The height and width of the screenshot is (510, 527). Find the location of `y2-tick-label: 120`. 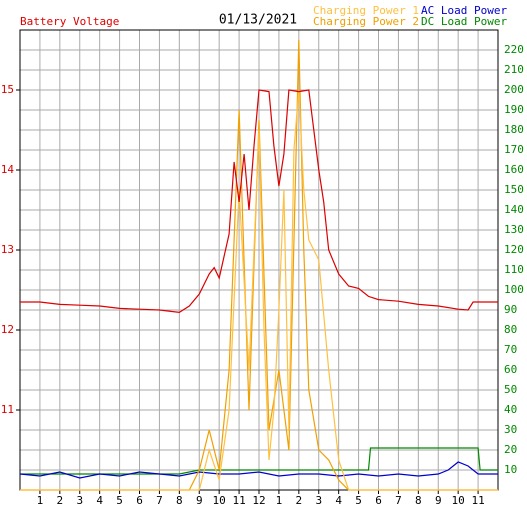

y2-tick-label: 120 is located at coordinates (514, 249).